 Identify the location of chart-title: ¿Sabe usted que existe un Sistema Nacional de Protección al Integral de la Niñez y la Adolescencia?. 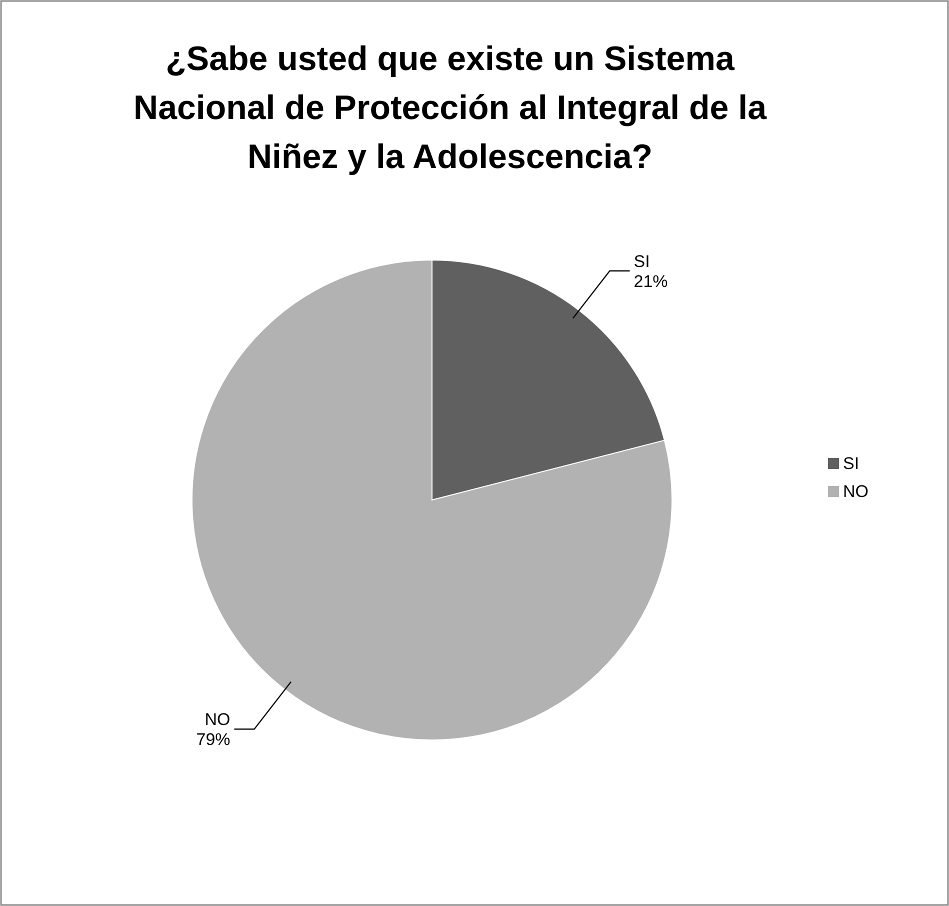
(451, 108).